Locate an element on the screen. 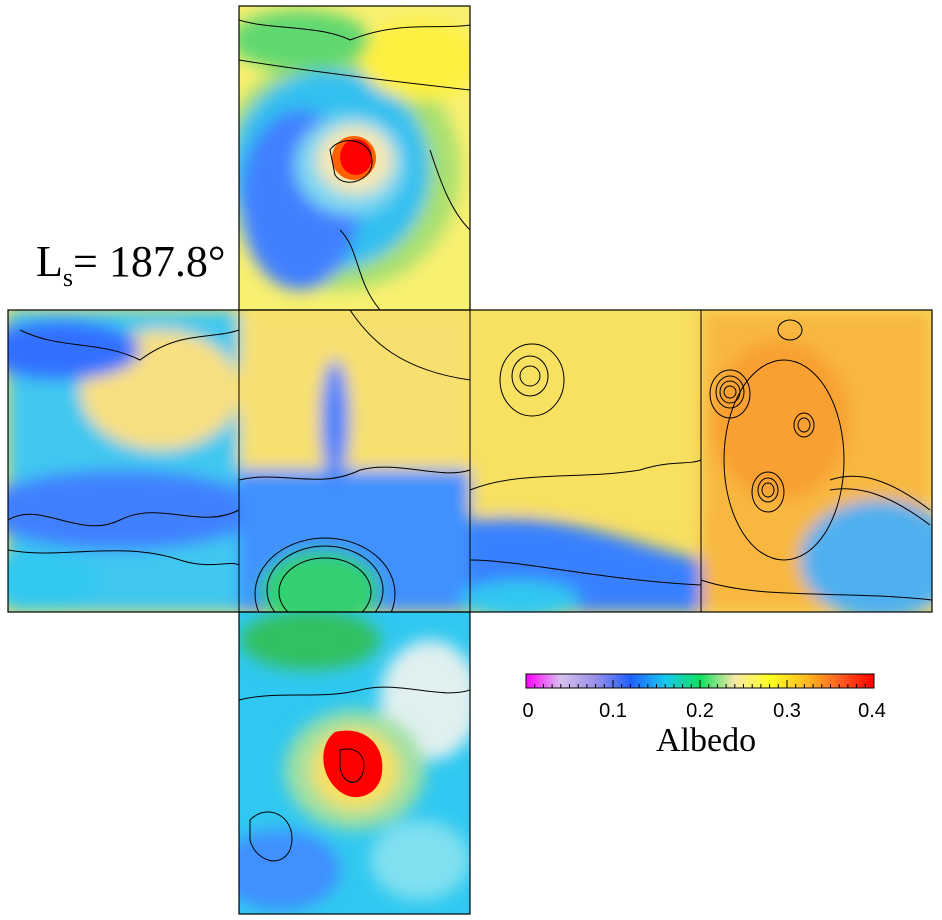  colorbar-tick-label: 0.4 is located at coordinates (872, 711).